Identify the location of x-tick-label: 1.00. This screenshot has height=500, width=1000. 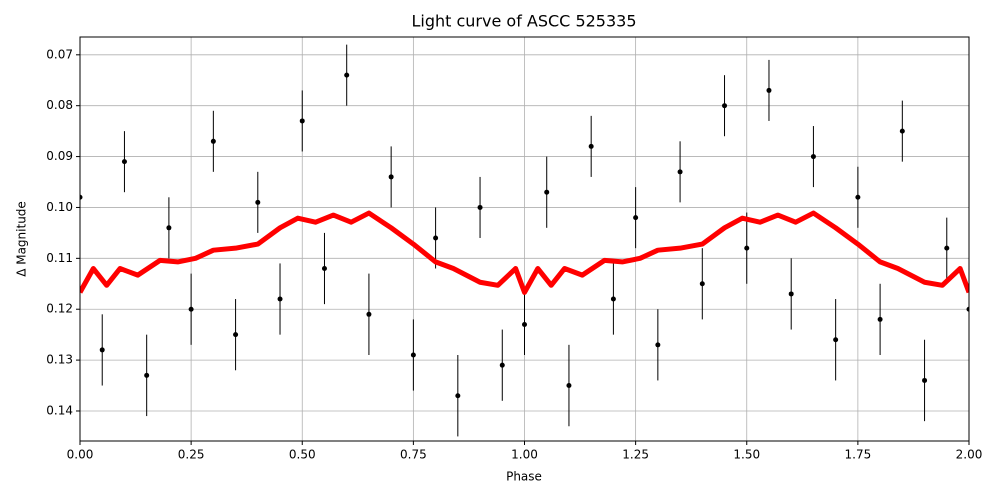
(524, 455).